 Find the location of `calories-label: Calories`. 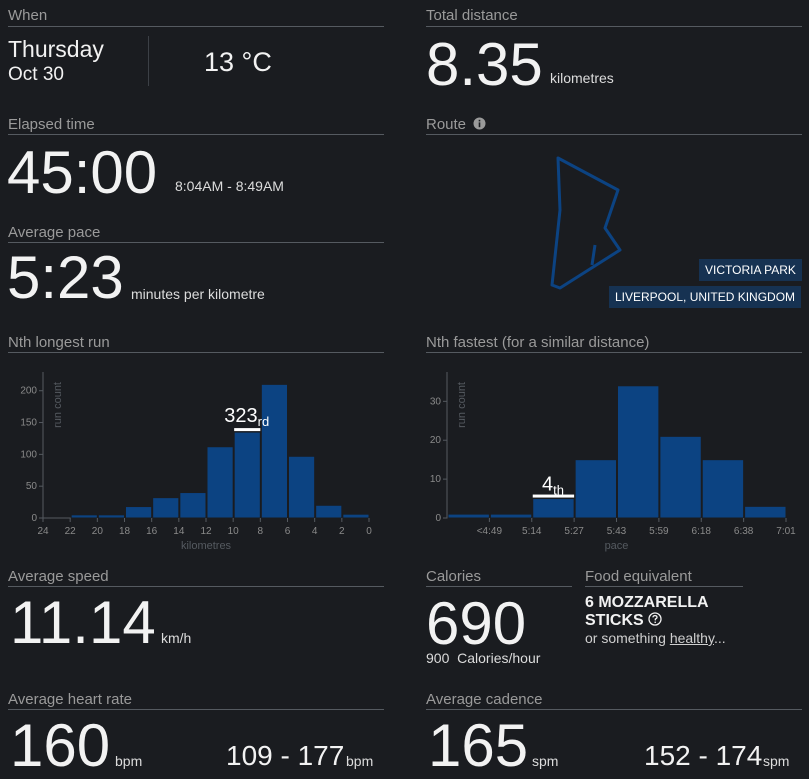

calories-label: Calories is located at coordinates (454, 576).